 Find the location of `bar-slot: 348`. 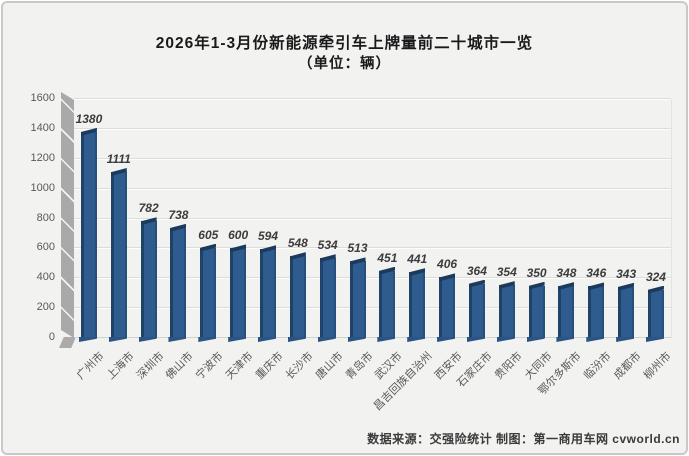

bar-slot: 348 is located at coordinates (567, 218).